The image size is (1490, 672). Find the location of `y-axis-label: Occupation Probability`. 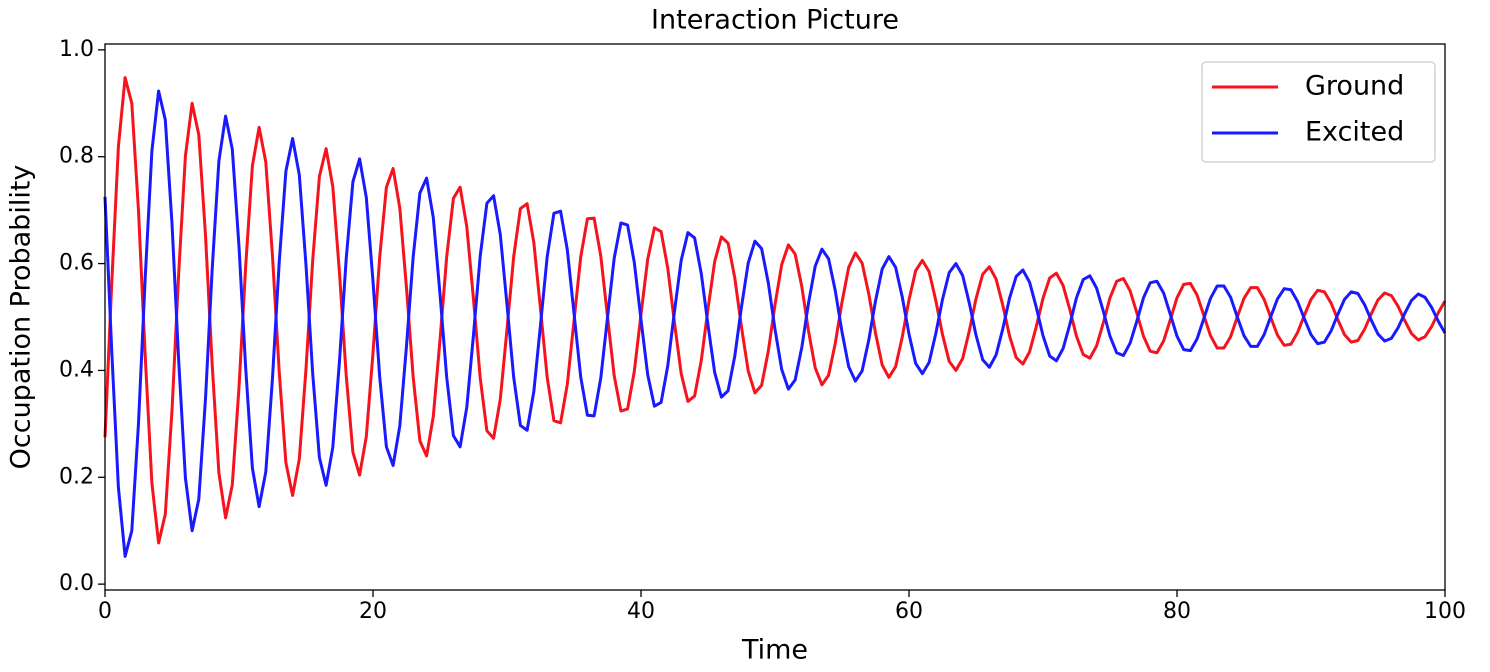

y-axis-label: Occupation Probability is located at coordinates (21, 317).